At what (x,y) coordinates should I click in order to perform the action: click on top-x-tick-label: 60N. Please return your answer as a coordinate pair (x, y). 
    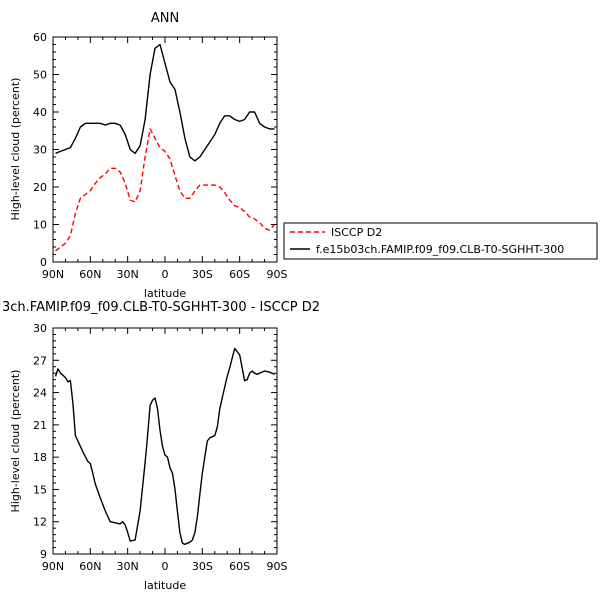
    Looking at the image, I should click on (90, 274).